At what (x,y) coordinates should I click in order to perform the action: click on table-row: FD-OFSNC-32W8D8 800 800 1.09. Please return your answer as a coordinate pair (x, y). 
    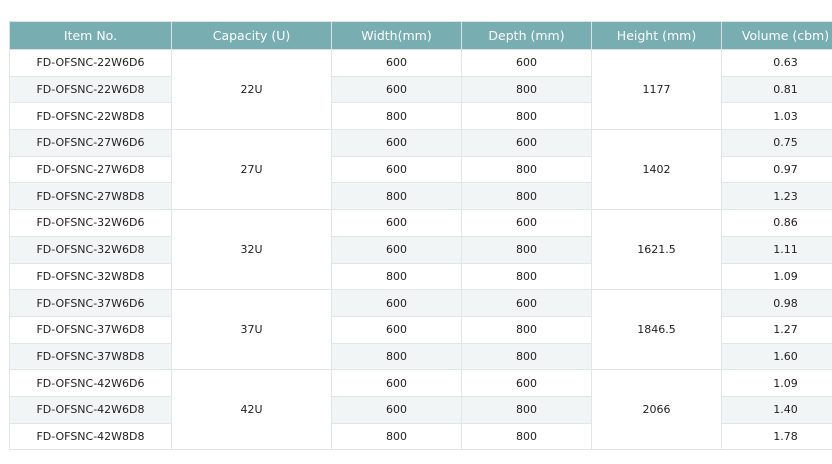
    Looking at the image, I should click on (420, 276).